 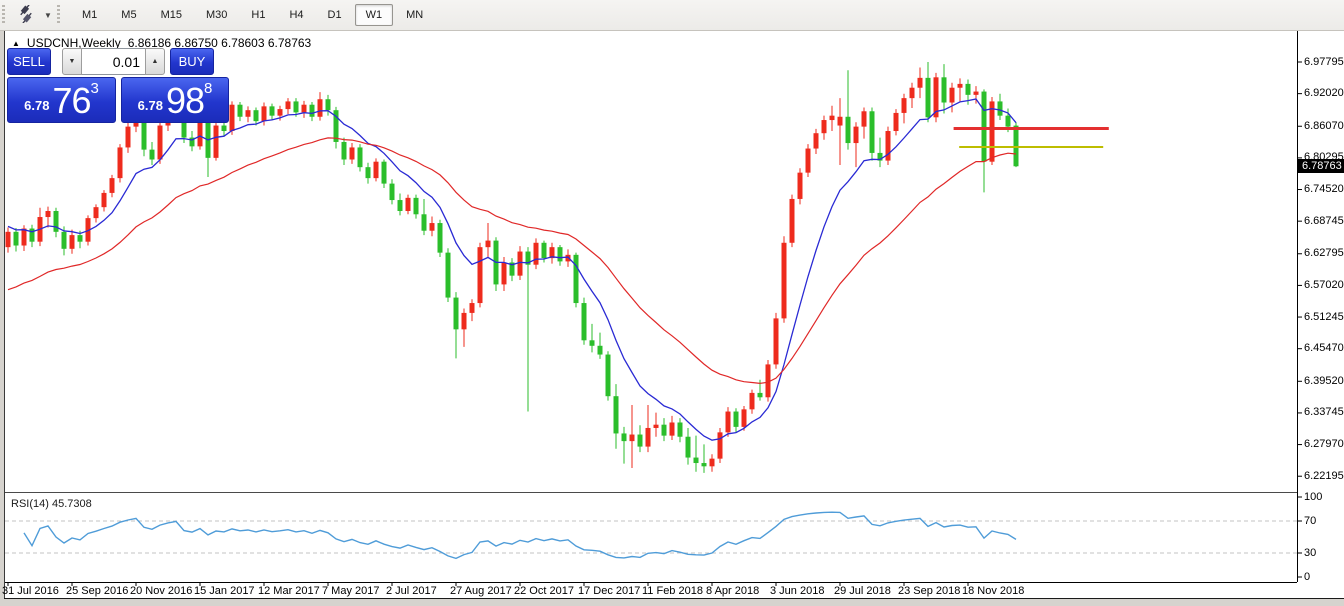 I want to click on time-tick-label: 22 Oct 2017, so click(x=544, y=591).